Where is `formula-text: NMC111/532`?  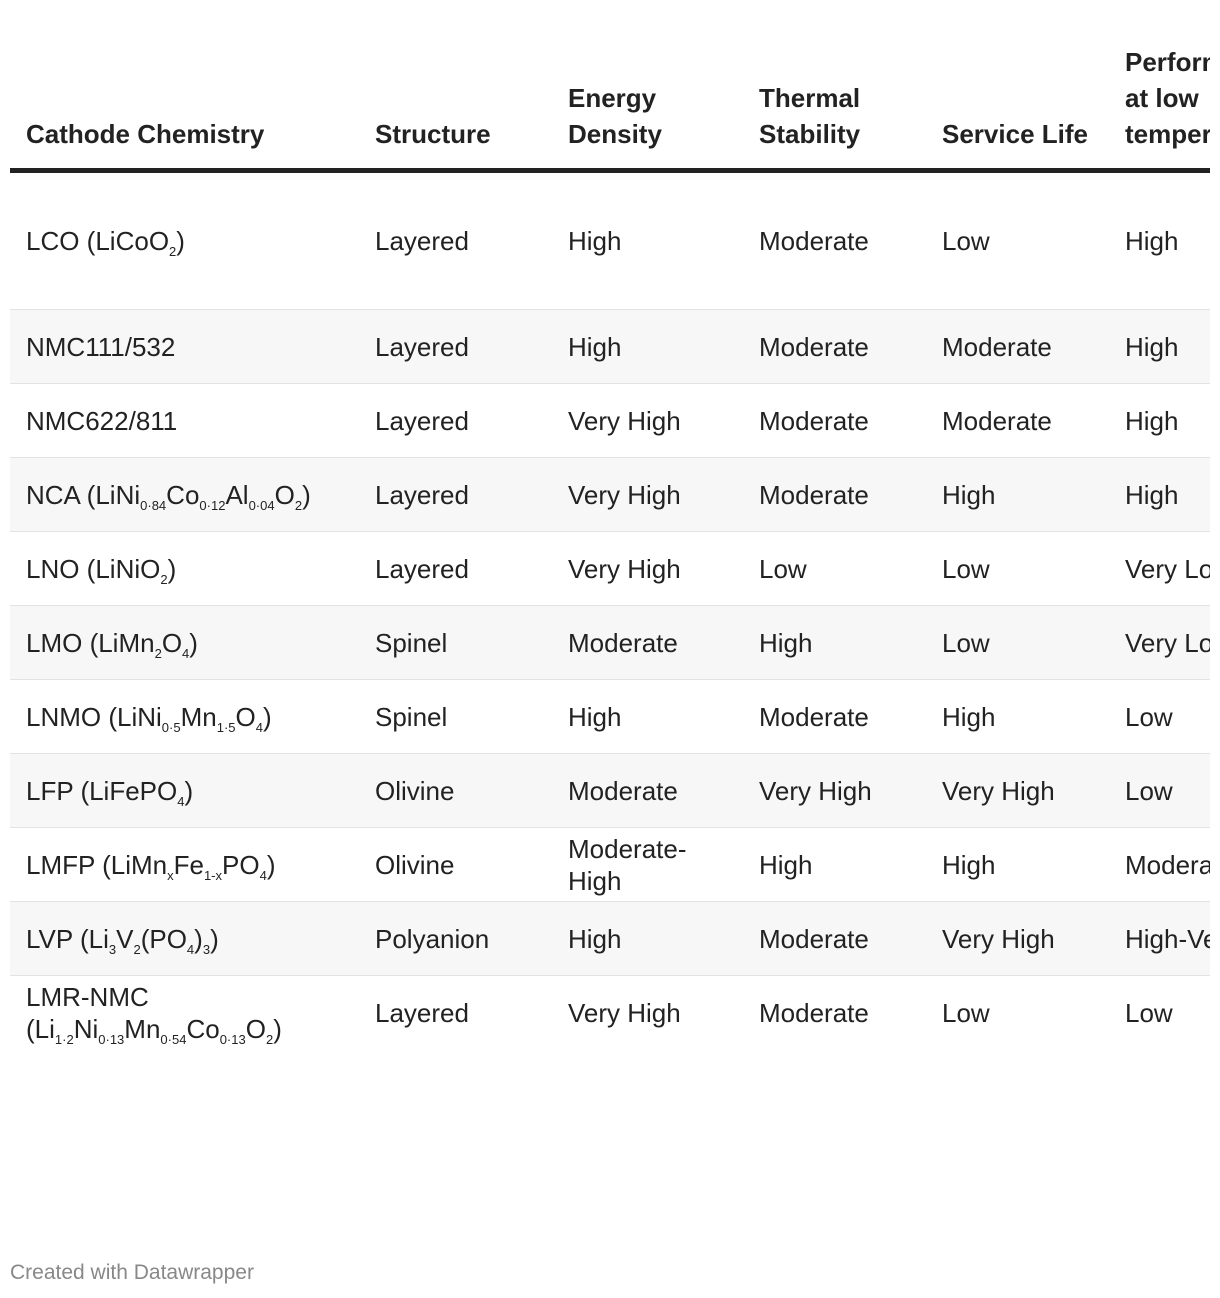 formula-text: NMC111/532 is located at coordinates (101, 346).